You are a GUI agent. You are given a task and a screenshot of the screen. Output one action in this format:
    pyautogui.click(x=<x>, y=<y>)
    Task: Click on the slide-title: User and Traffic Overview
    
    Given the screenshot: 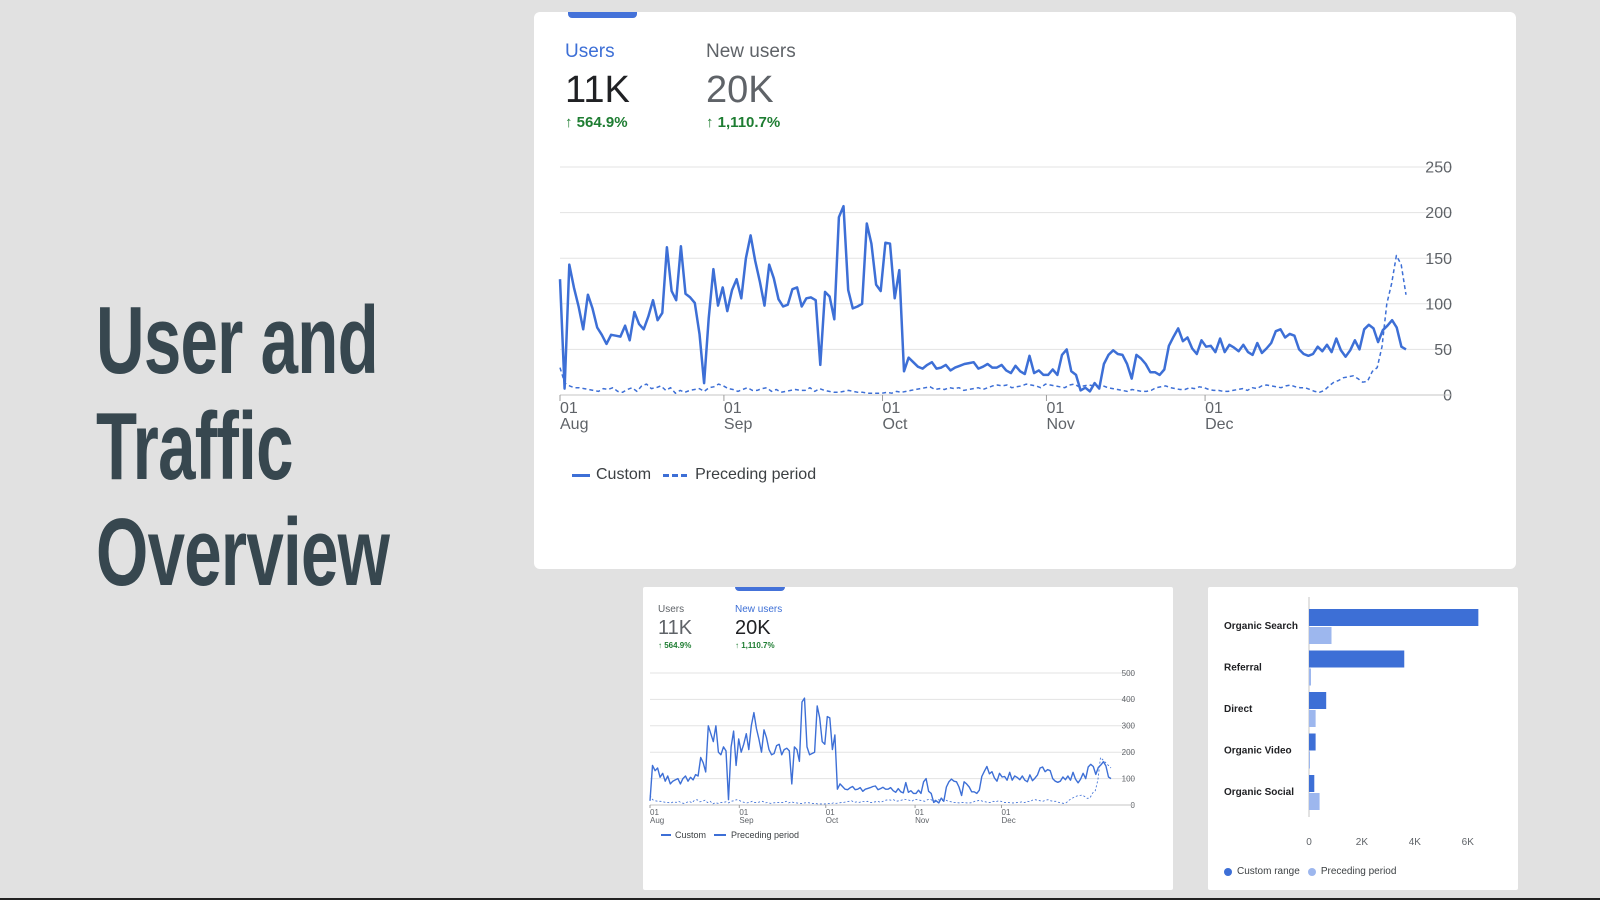 What is the action you would take?
    pyautogui.click(x=243, y=446)
    